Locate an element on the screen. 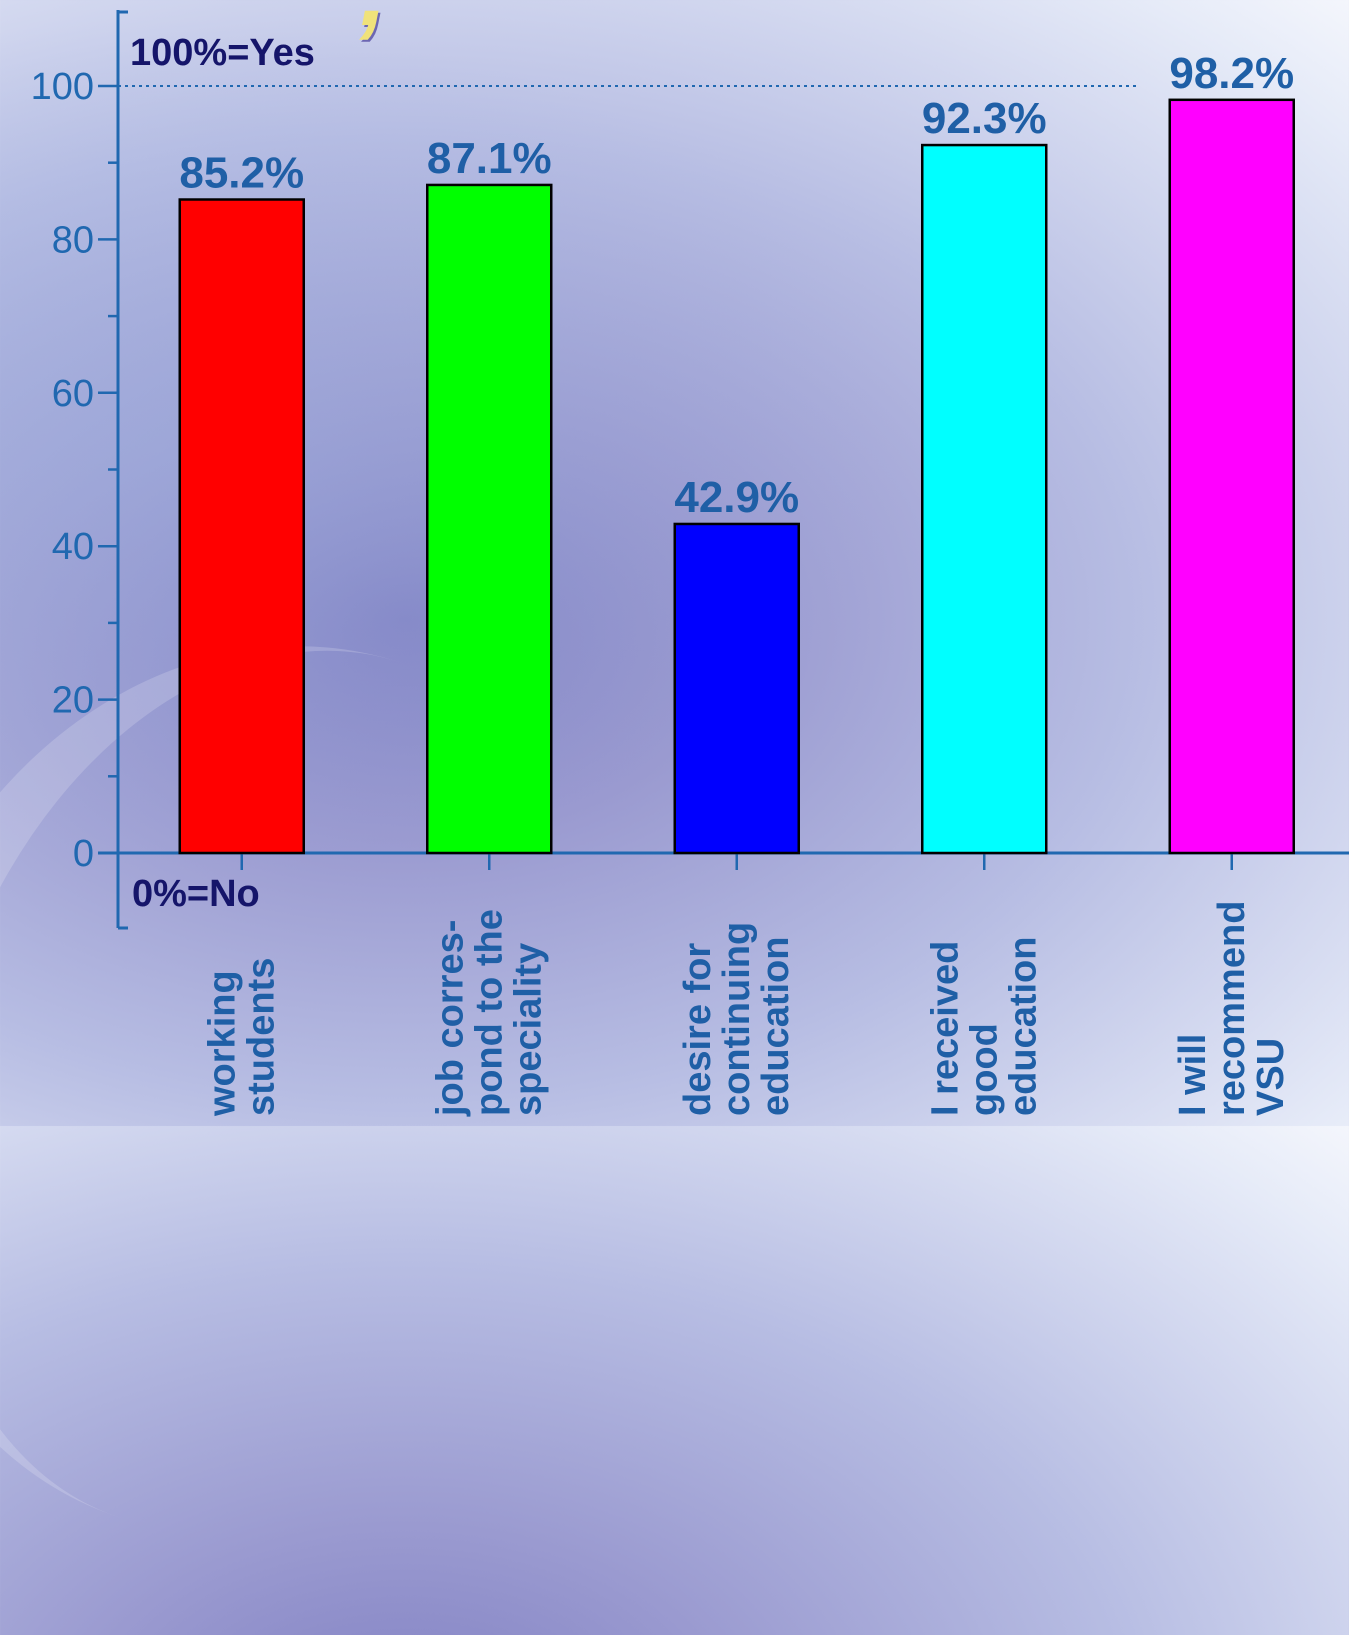  value-label-2: 87.1% is located at coordinates (489, 158).